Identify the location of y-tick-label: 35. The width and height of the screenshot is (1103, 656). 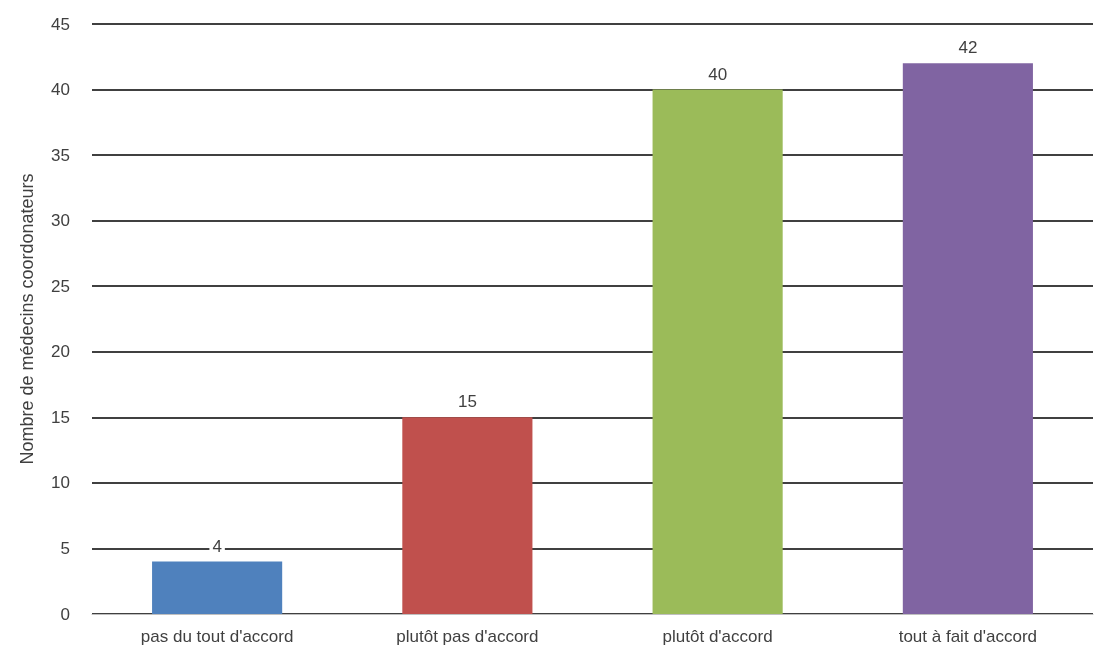
(60, 155).